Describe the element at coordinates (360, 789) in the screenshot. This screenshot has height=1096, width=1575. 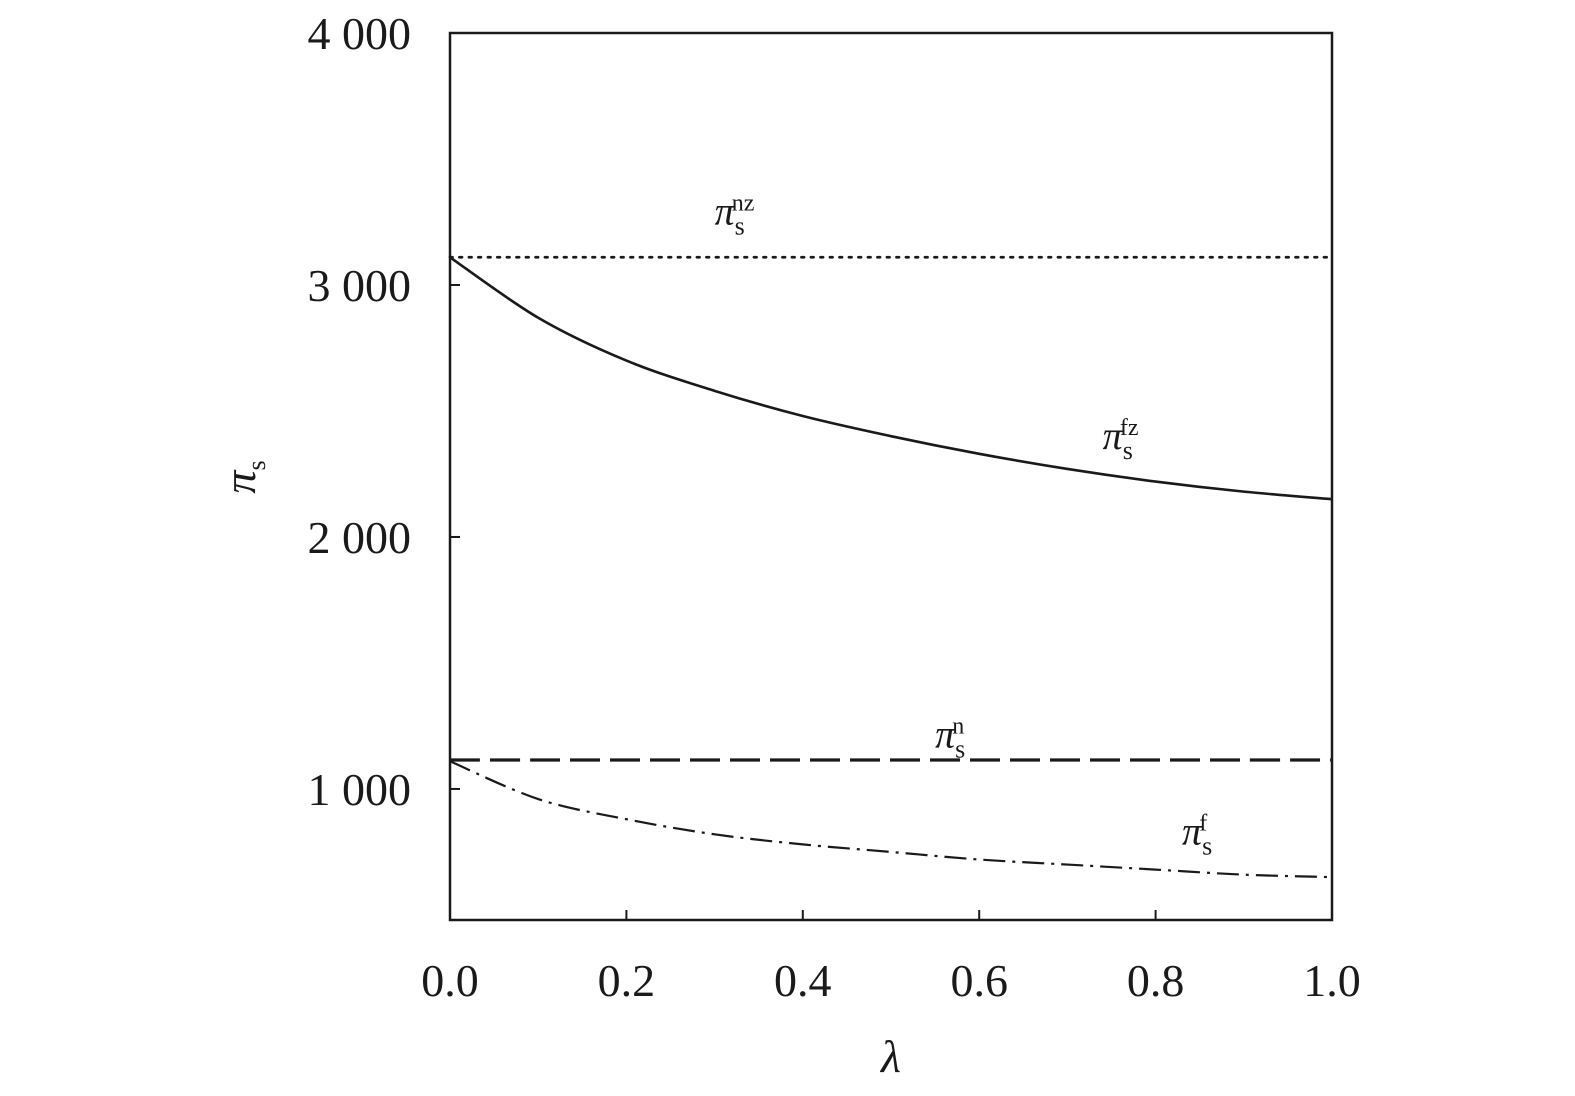
I see `y-tick-label: 1 000` at that location.